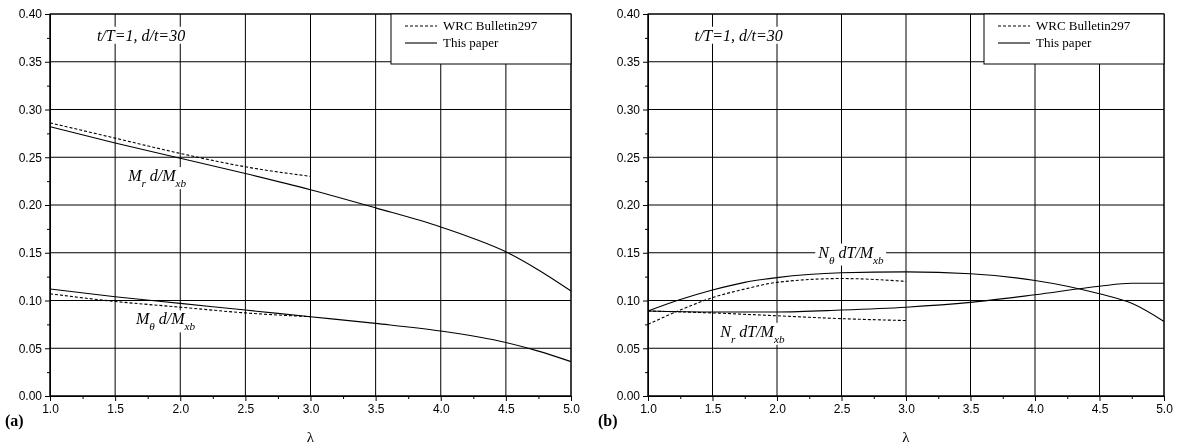 The image size is (1187, 448). Describe the element at coordinates (157, 178) in the screenshot. I see `annotation: M$_{r}$ d/M$_{xb}$` at that location.